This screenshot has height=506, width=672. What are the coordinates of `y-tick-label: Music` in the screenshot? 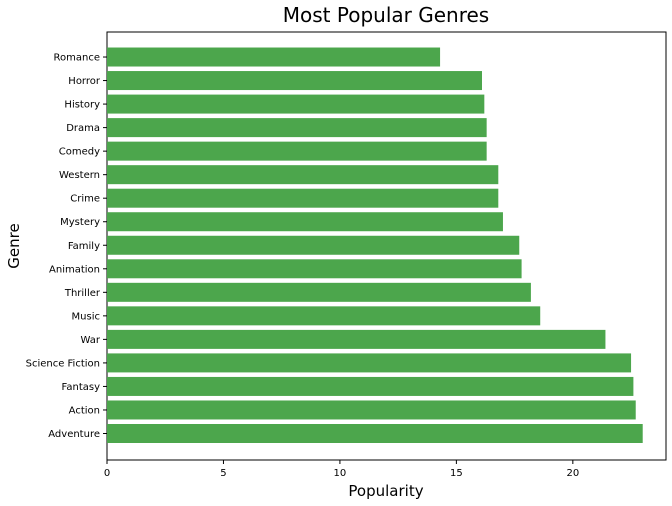 It's located at (86, 316).